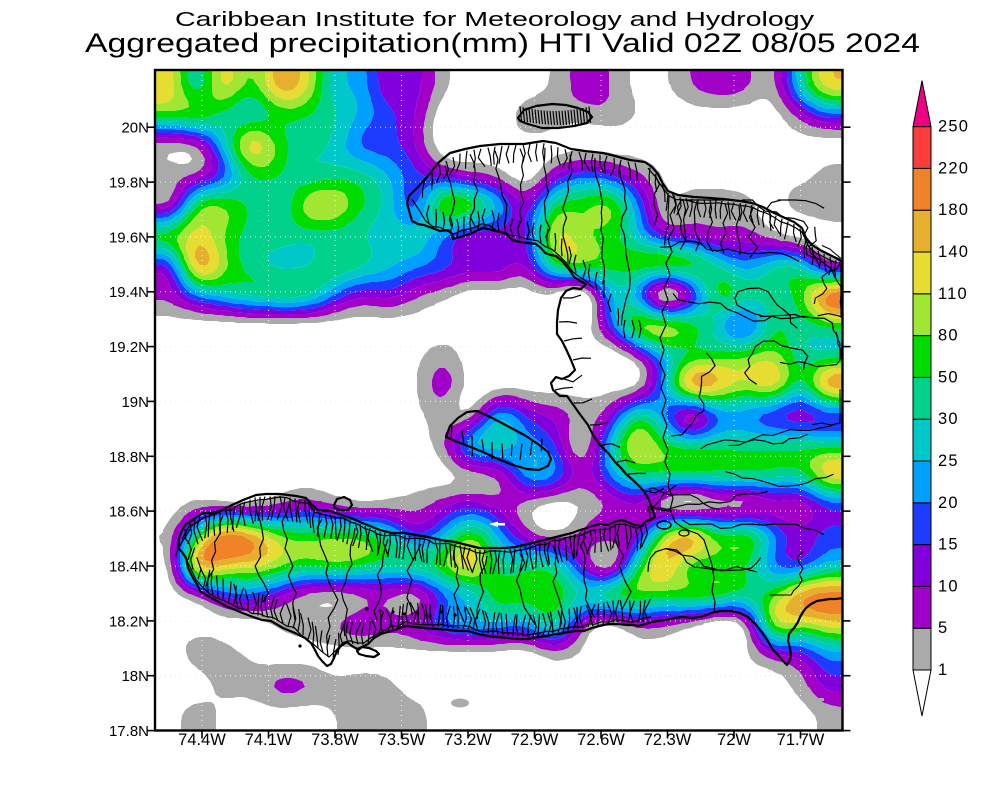 The image size is (1000, 800). What do you see at coordinates (948, 503) in the screenshot?
I see `svg-text: 20` at bounding box center [948, 503].